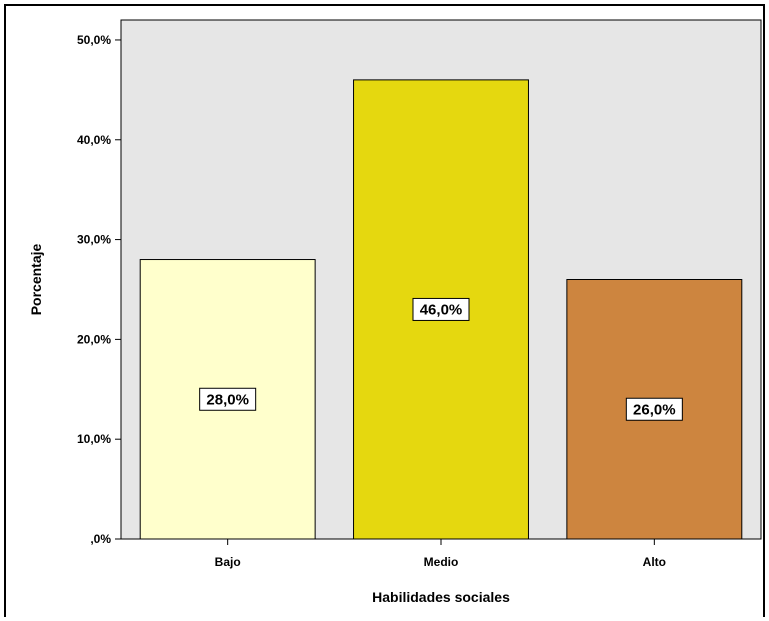 This screenshot has width=769, height=621. Describe the element at coordinates (94, 140) in the screenshot. I see `y-tick-label: 40,0%` at that location.